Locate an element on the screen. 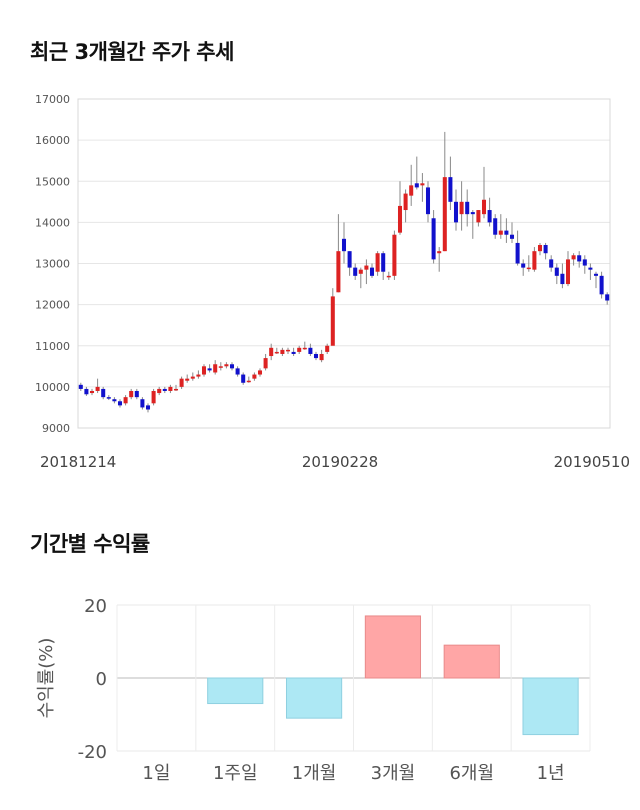 The width and height of the screenshot is (640, 810). y-tick-label: 9000 is located at coordinates (56, 428).